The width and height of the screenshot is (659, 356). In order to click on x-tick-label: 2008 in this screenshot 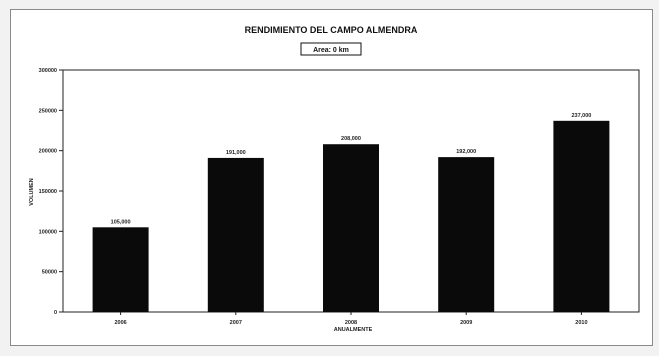, I will do `click(351, 323)`.